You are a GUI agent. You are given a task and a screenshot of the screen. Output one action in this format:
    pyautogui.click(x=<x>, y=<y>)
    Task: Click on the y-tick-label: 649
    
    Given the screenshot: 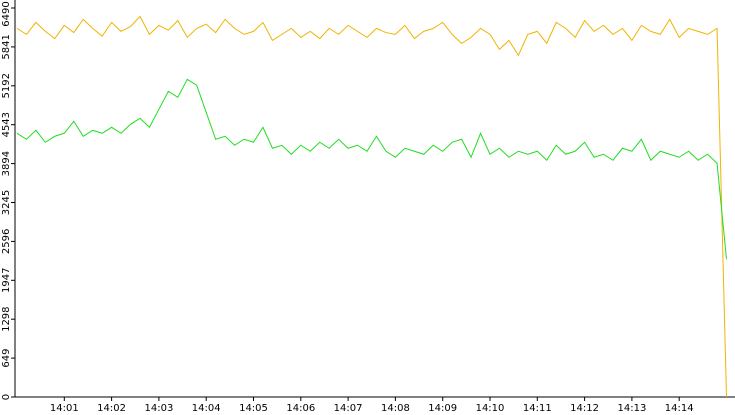 What is the action you would take?
    pyautogui.click(x=6, y=358)
    